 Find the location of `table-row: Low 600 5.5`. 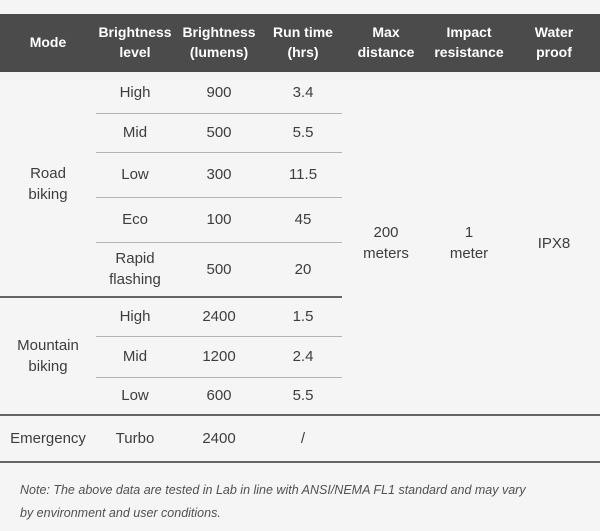

table-row: Low 600 5.5 is located at coordinates (300, 396).